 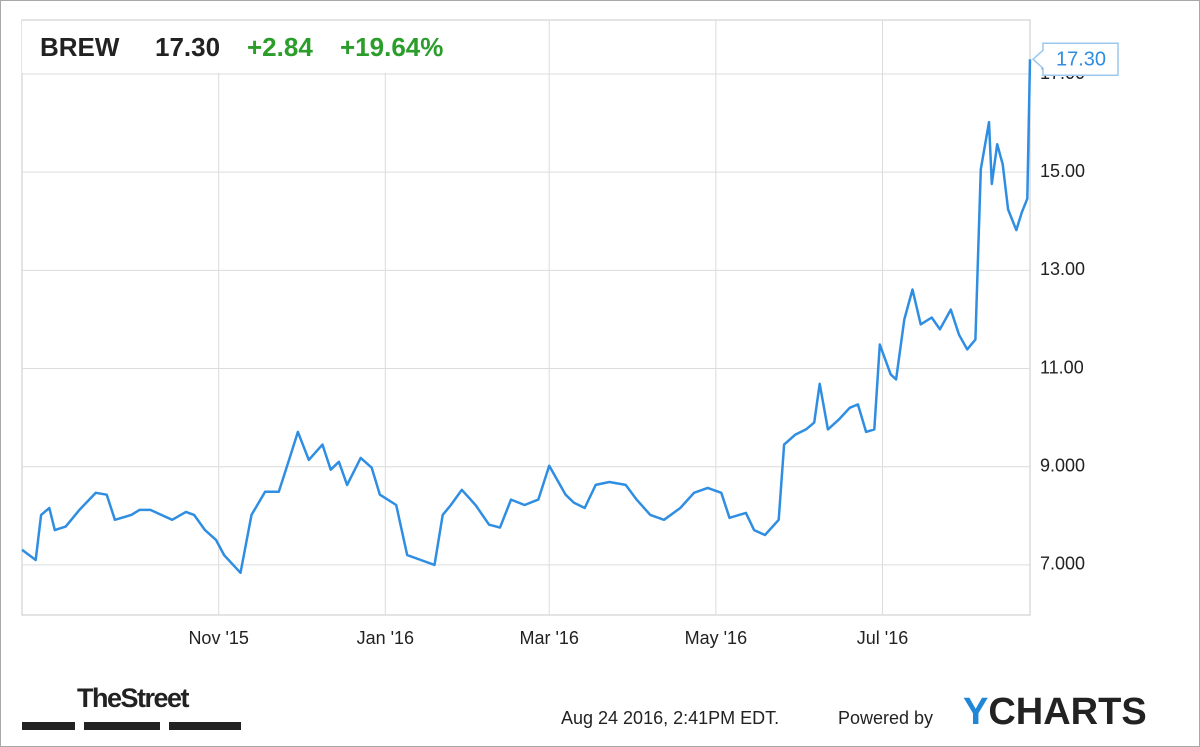 What do you see at coordinates (218, 638) in the screenshot?
I see `x-tick-label: Nov '15` at bounding box center [218, 638].